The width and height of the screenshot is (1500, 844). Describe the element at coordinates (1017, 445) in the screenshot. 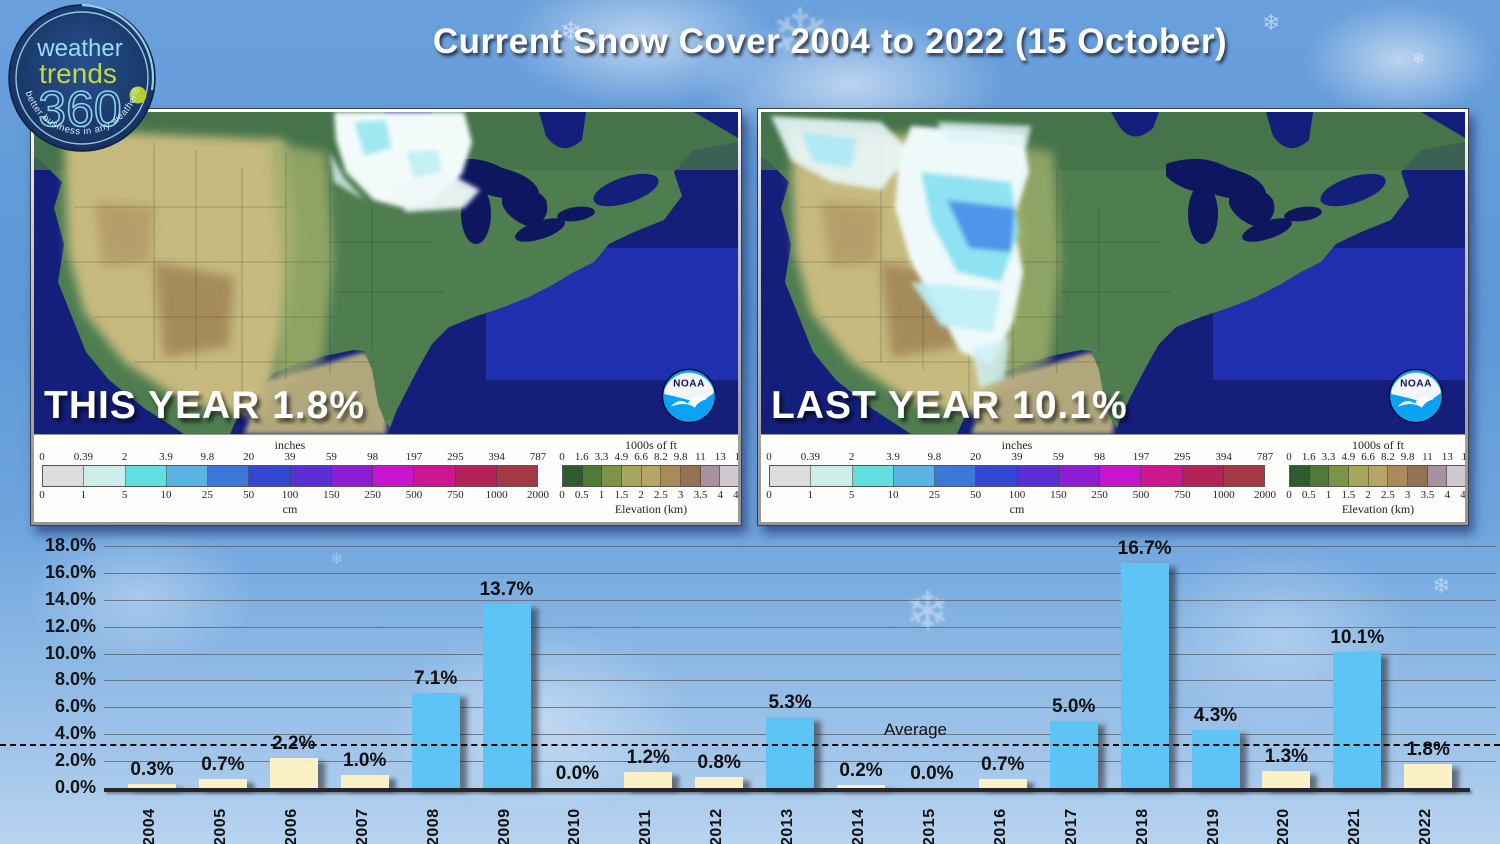

I see `colorbar-title: inches` at that location.